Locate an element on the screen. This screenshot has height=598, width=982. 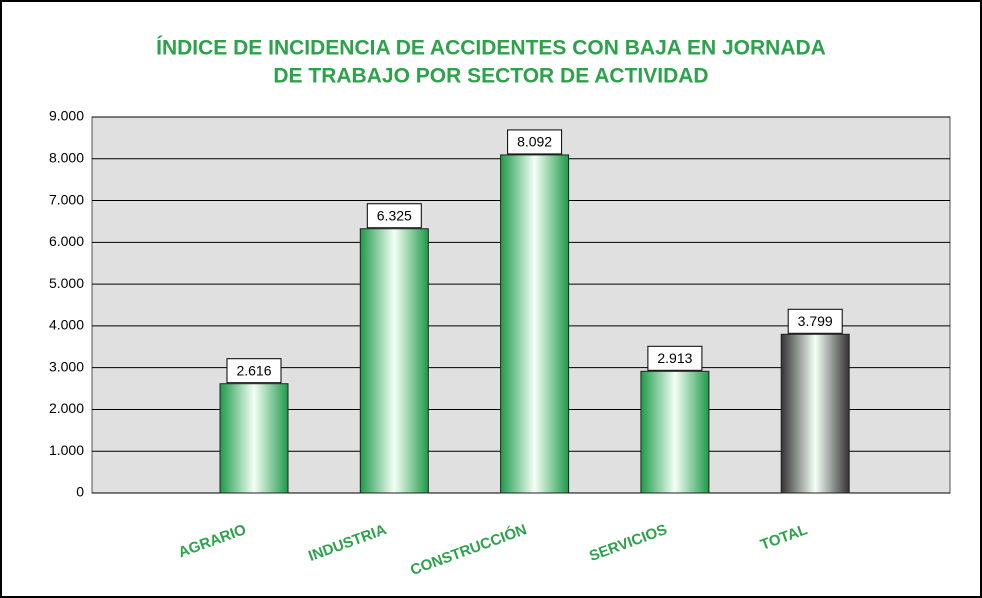
value-label: 8.092 is located at coordinates (534, 142).